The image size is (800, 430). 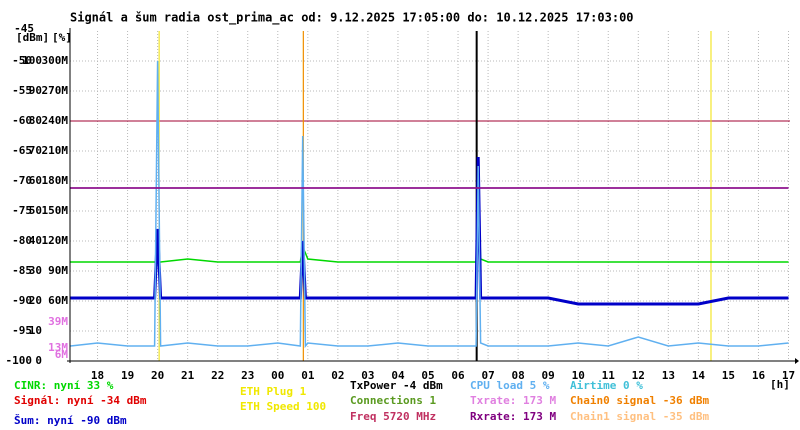 What do you see at coordinates (22, 240) in the screenshot?
I see `y-tick-label: -80` at bounding box center [22, 240].